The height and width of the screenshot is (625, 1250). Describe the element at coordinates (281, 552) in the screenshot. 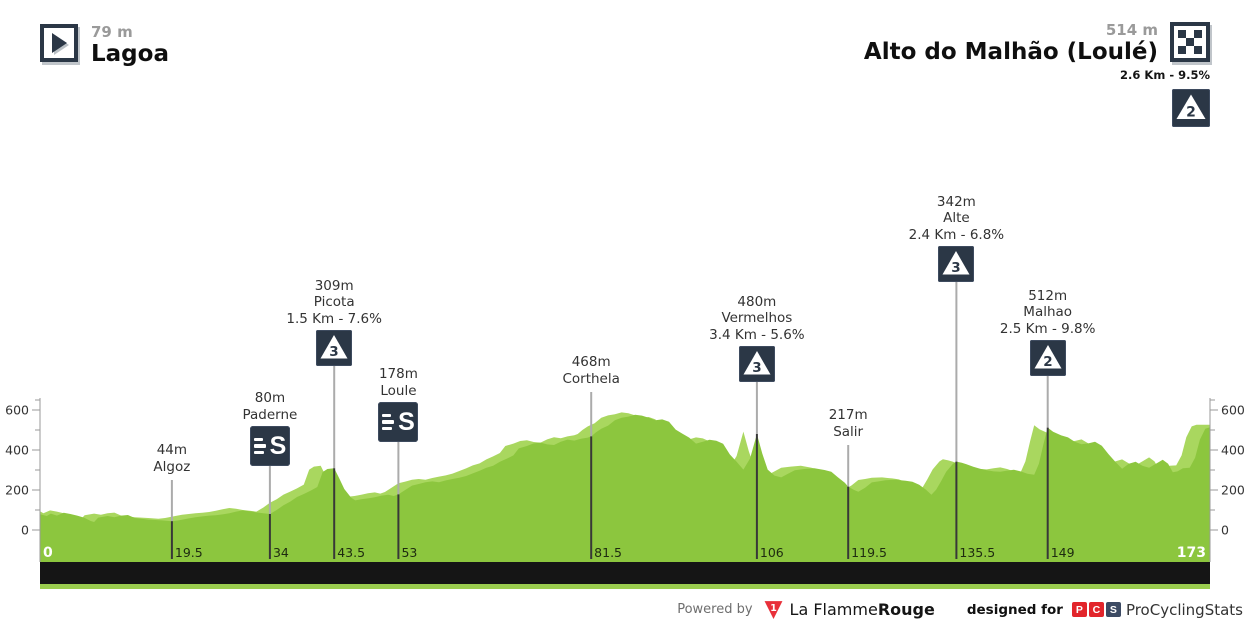

I see `x-axis-label: 34` at that location.